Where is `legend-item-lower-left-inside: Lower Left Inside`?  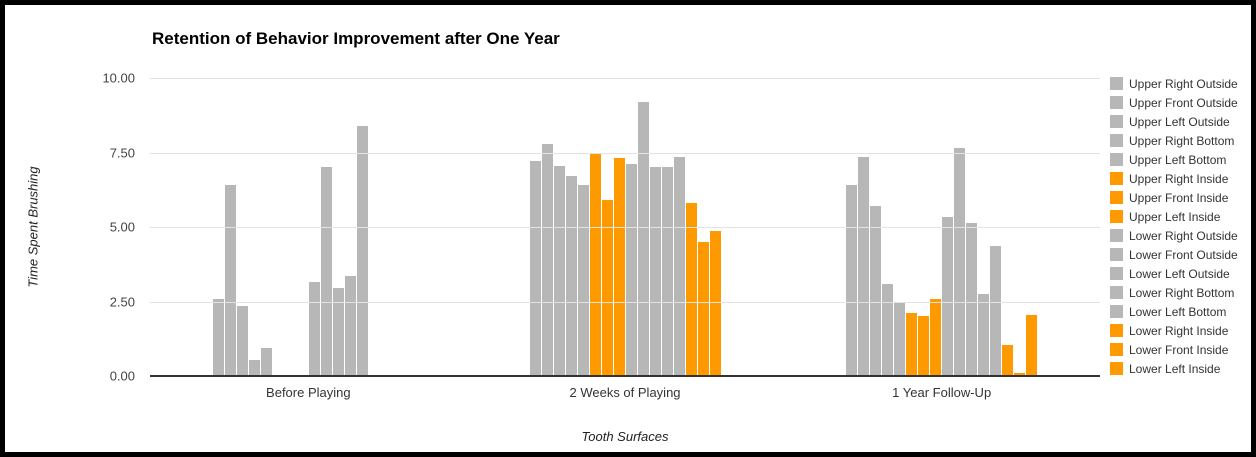 legend-item-lower-left-inside: Lower Left Inside is located at coordinates (1174, 368).